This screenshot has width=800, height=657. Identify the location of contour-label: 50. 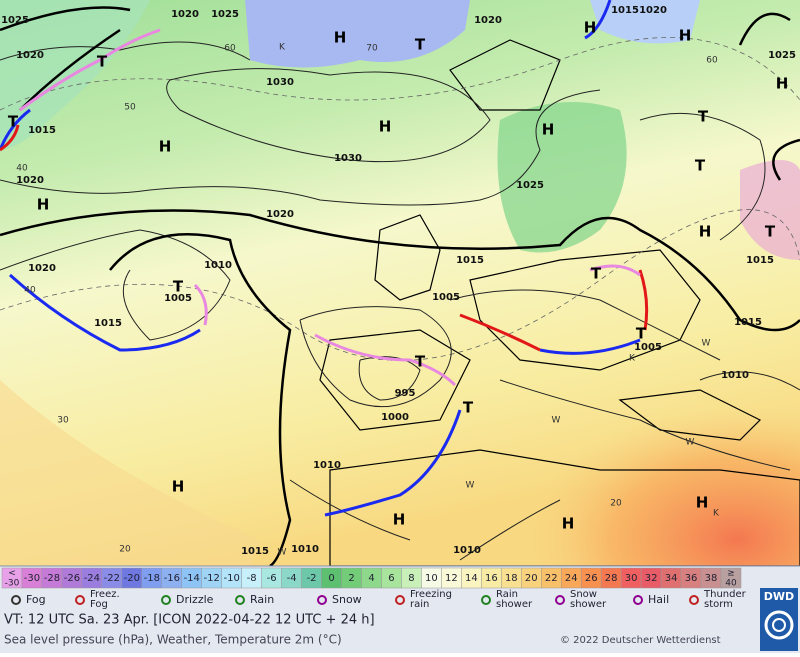
(130, 108).